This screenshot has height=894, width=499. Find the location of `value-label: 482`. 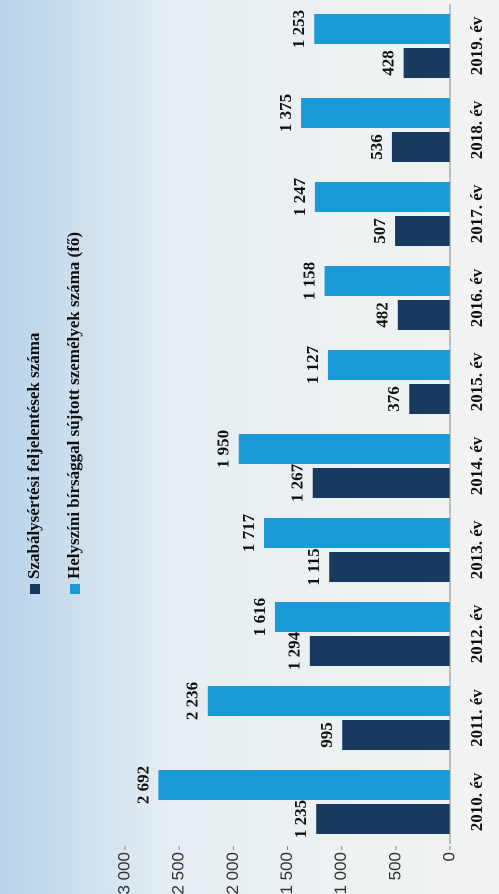

value-label: 482 is located at coordinates (382, 315).